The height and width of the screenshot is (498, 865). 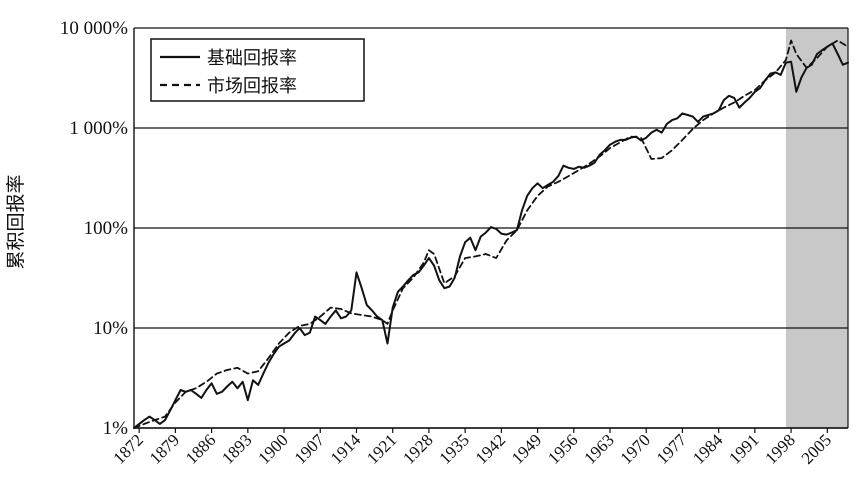 What do you see at coordinates (252, 58) in the screenshot?
I see `legend-label-0: 基础回报率` at bounding box center [252, 58].